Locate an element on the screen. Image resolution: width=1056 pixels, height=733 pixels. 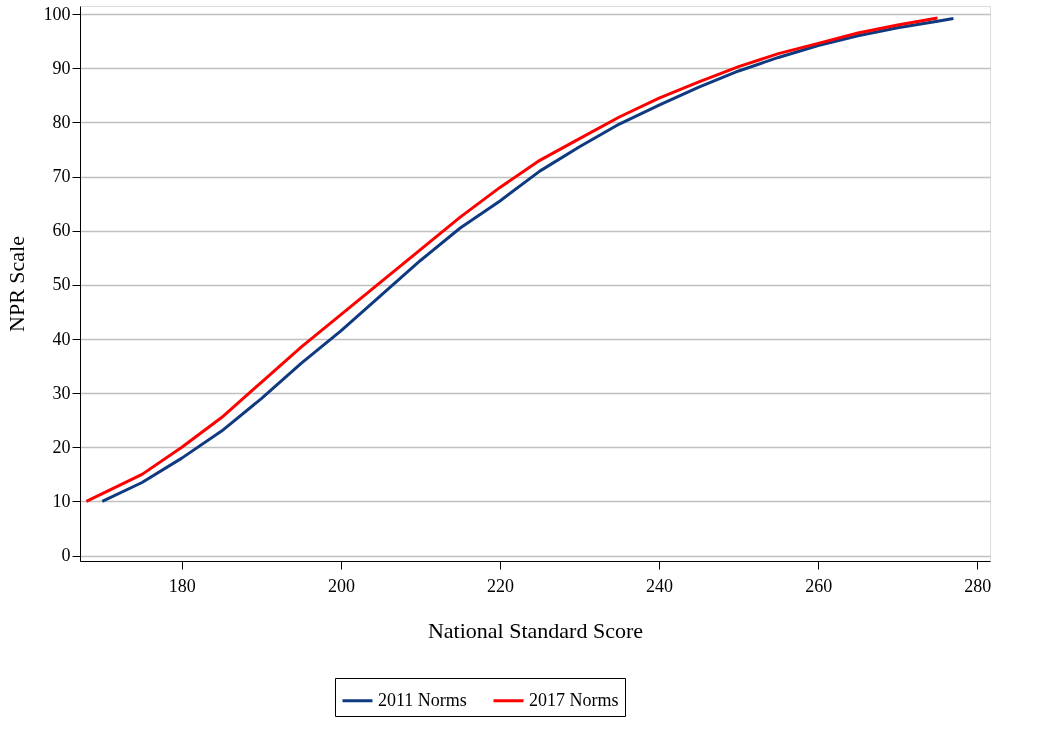
y-tick-label: 50 is located at coordinates (61, 284).